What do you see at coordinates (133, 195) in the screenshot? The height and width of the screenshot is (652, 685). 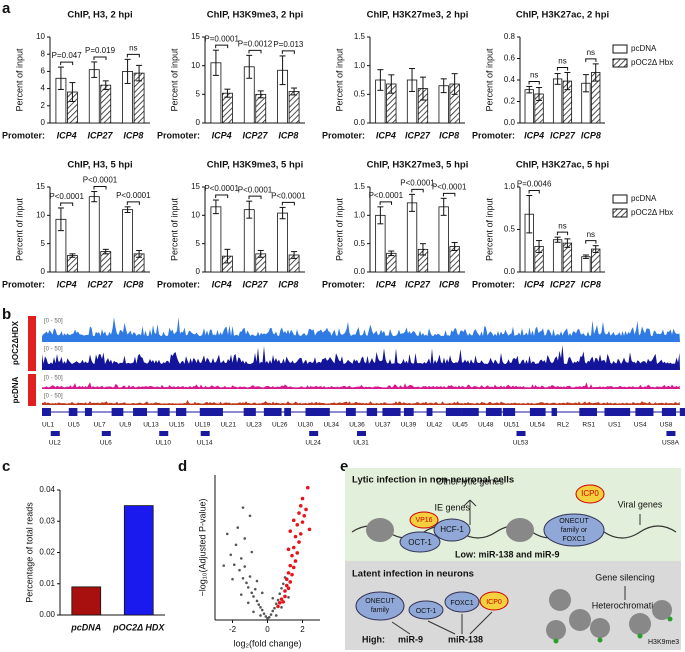 I see `annotation: P<0.0001` at bounding box center [133, 195].